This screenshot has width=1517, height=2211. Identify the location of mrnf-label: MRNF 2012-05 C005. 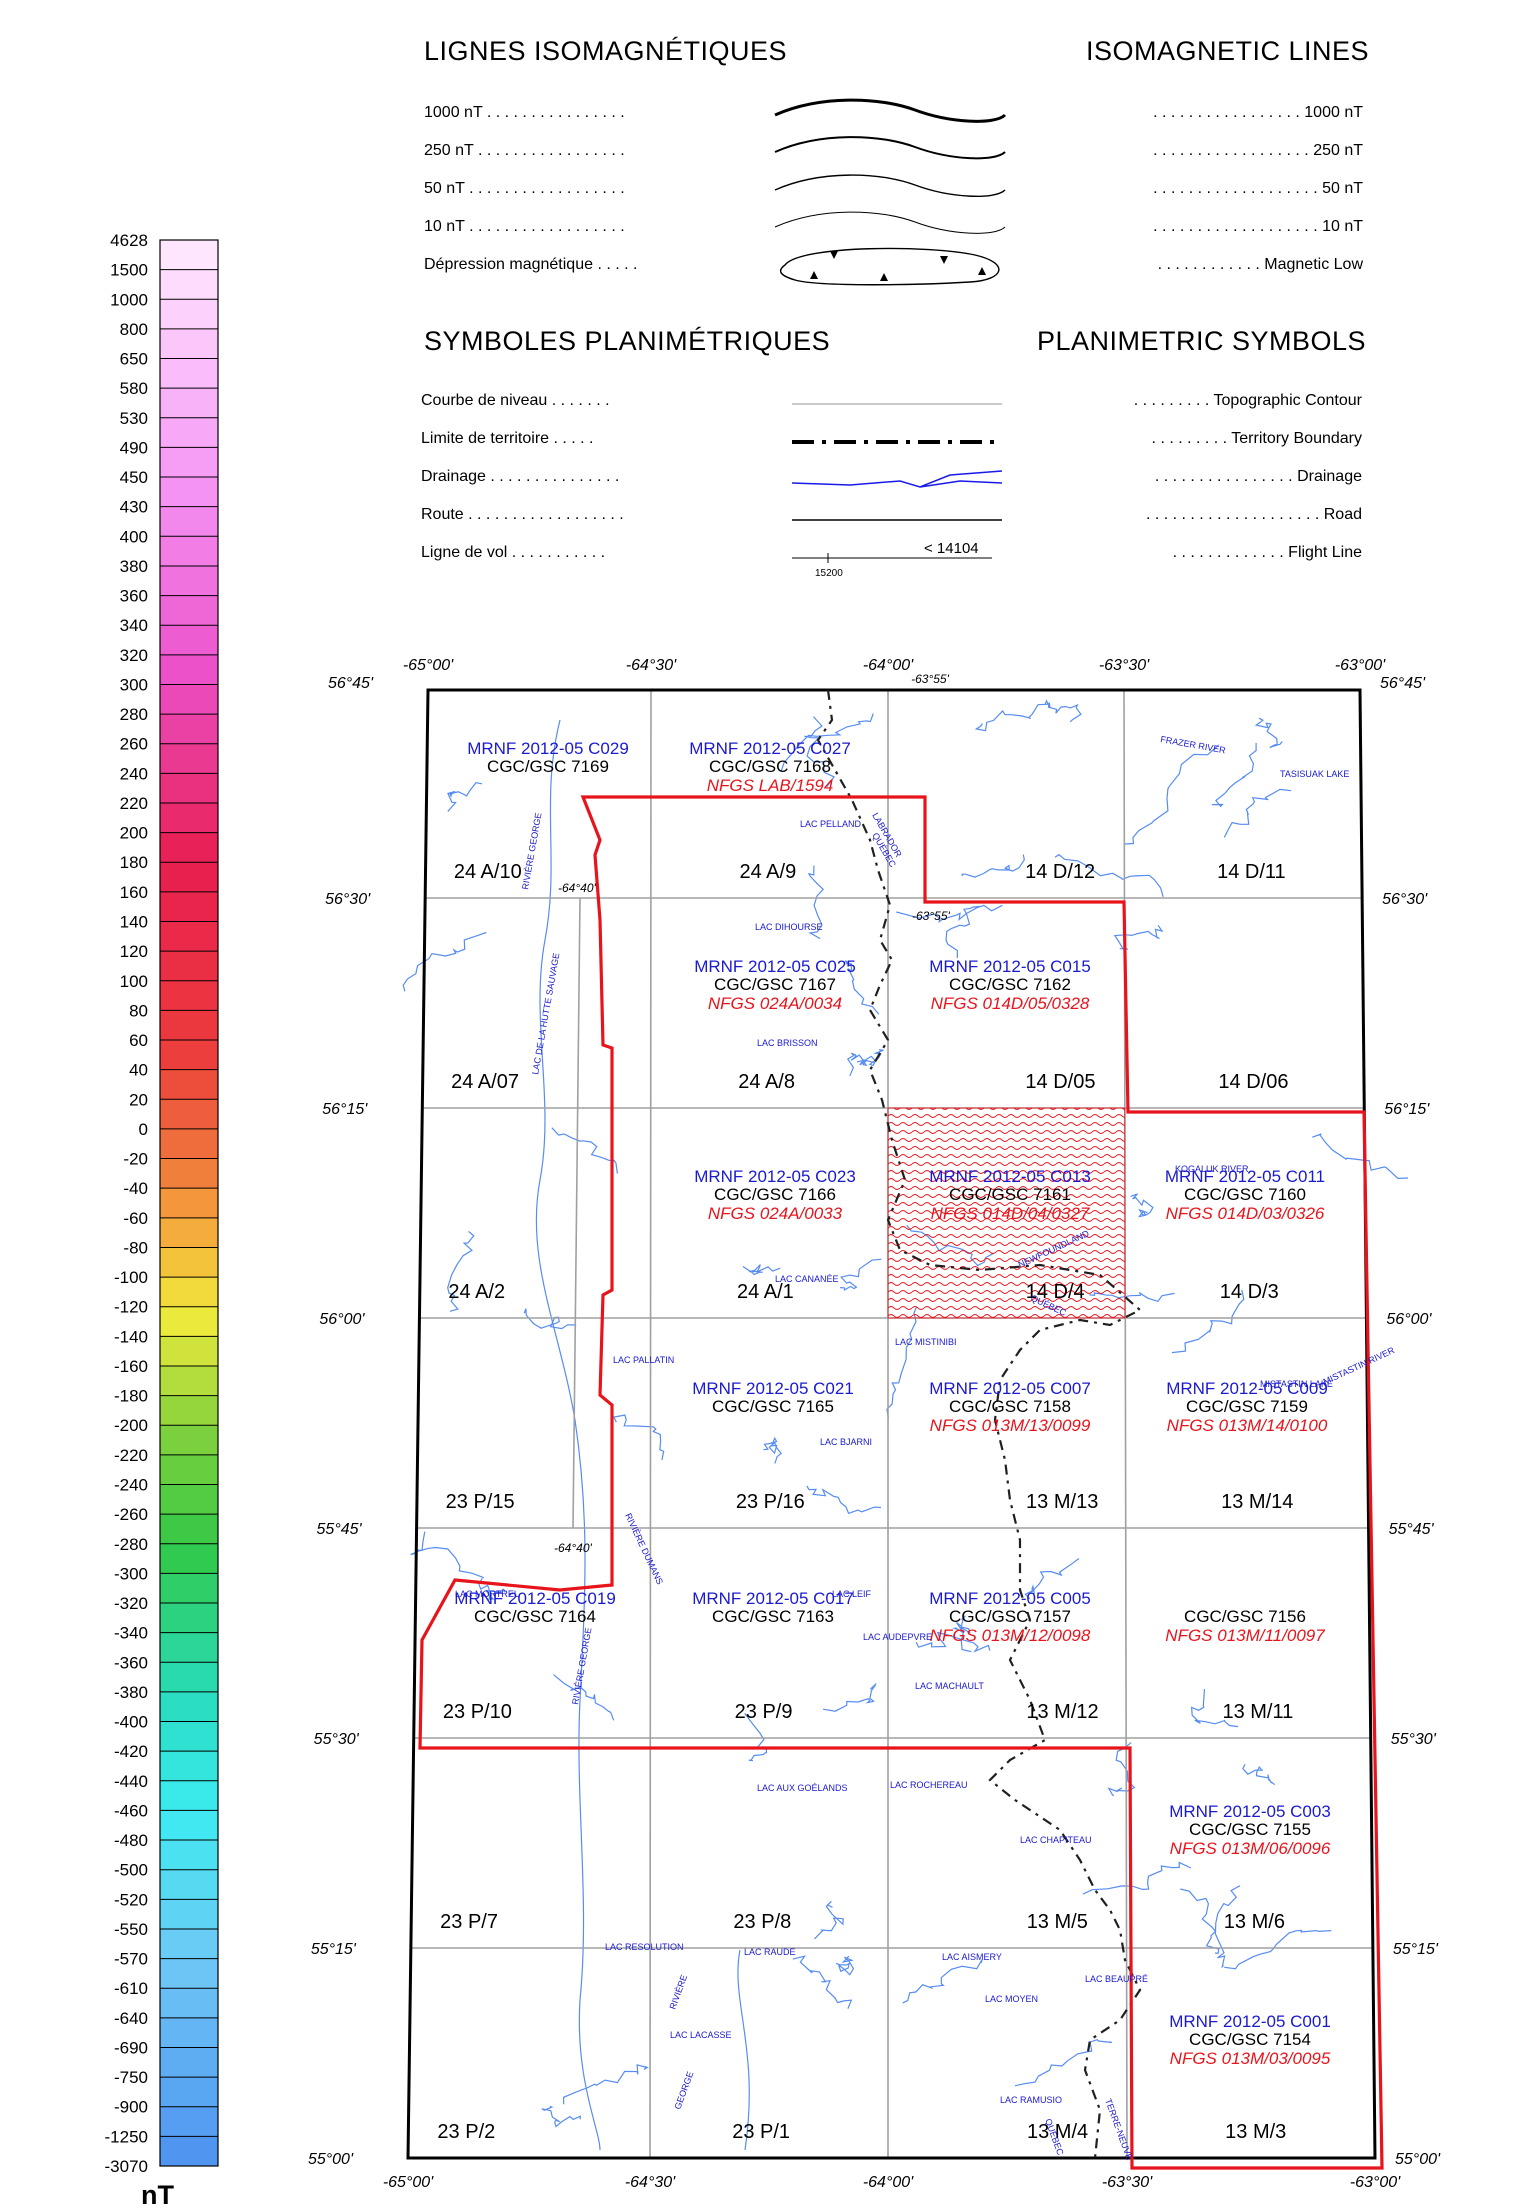
(1010, 1598).